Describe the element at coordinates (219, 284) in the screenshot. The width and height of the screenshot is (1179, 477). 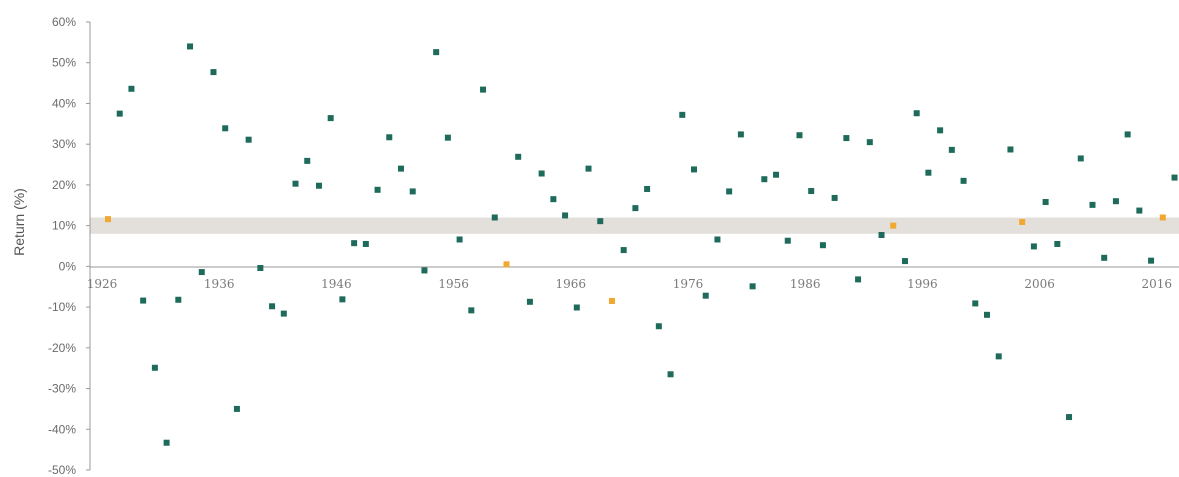
I see `x-tick-label: 1936` at that location.